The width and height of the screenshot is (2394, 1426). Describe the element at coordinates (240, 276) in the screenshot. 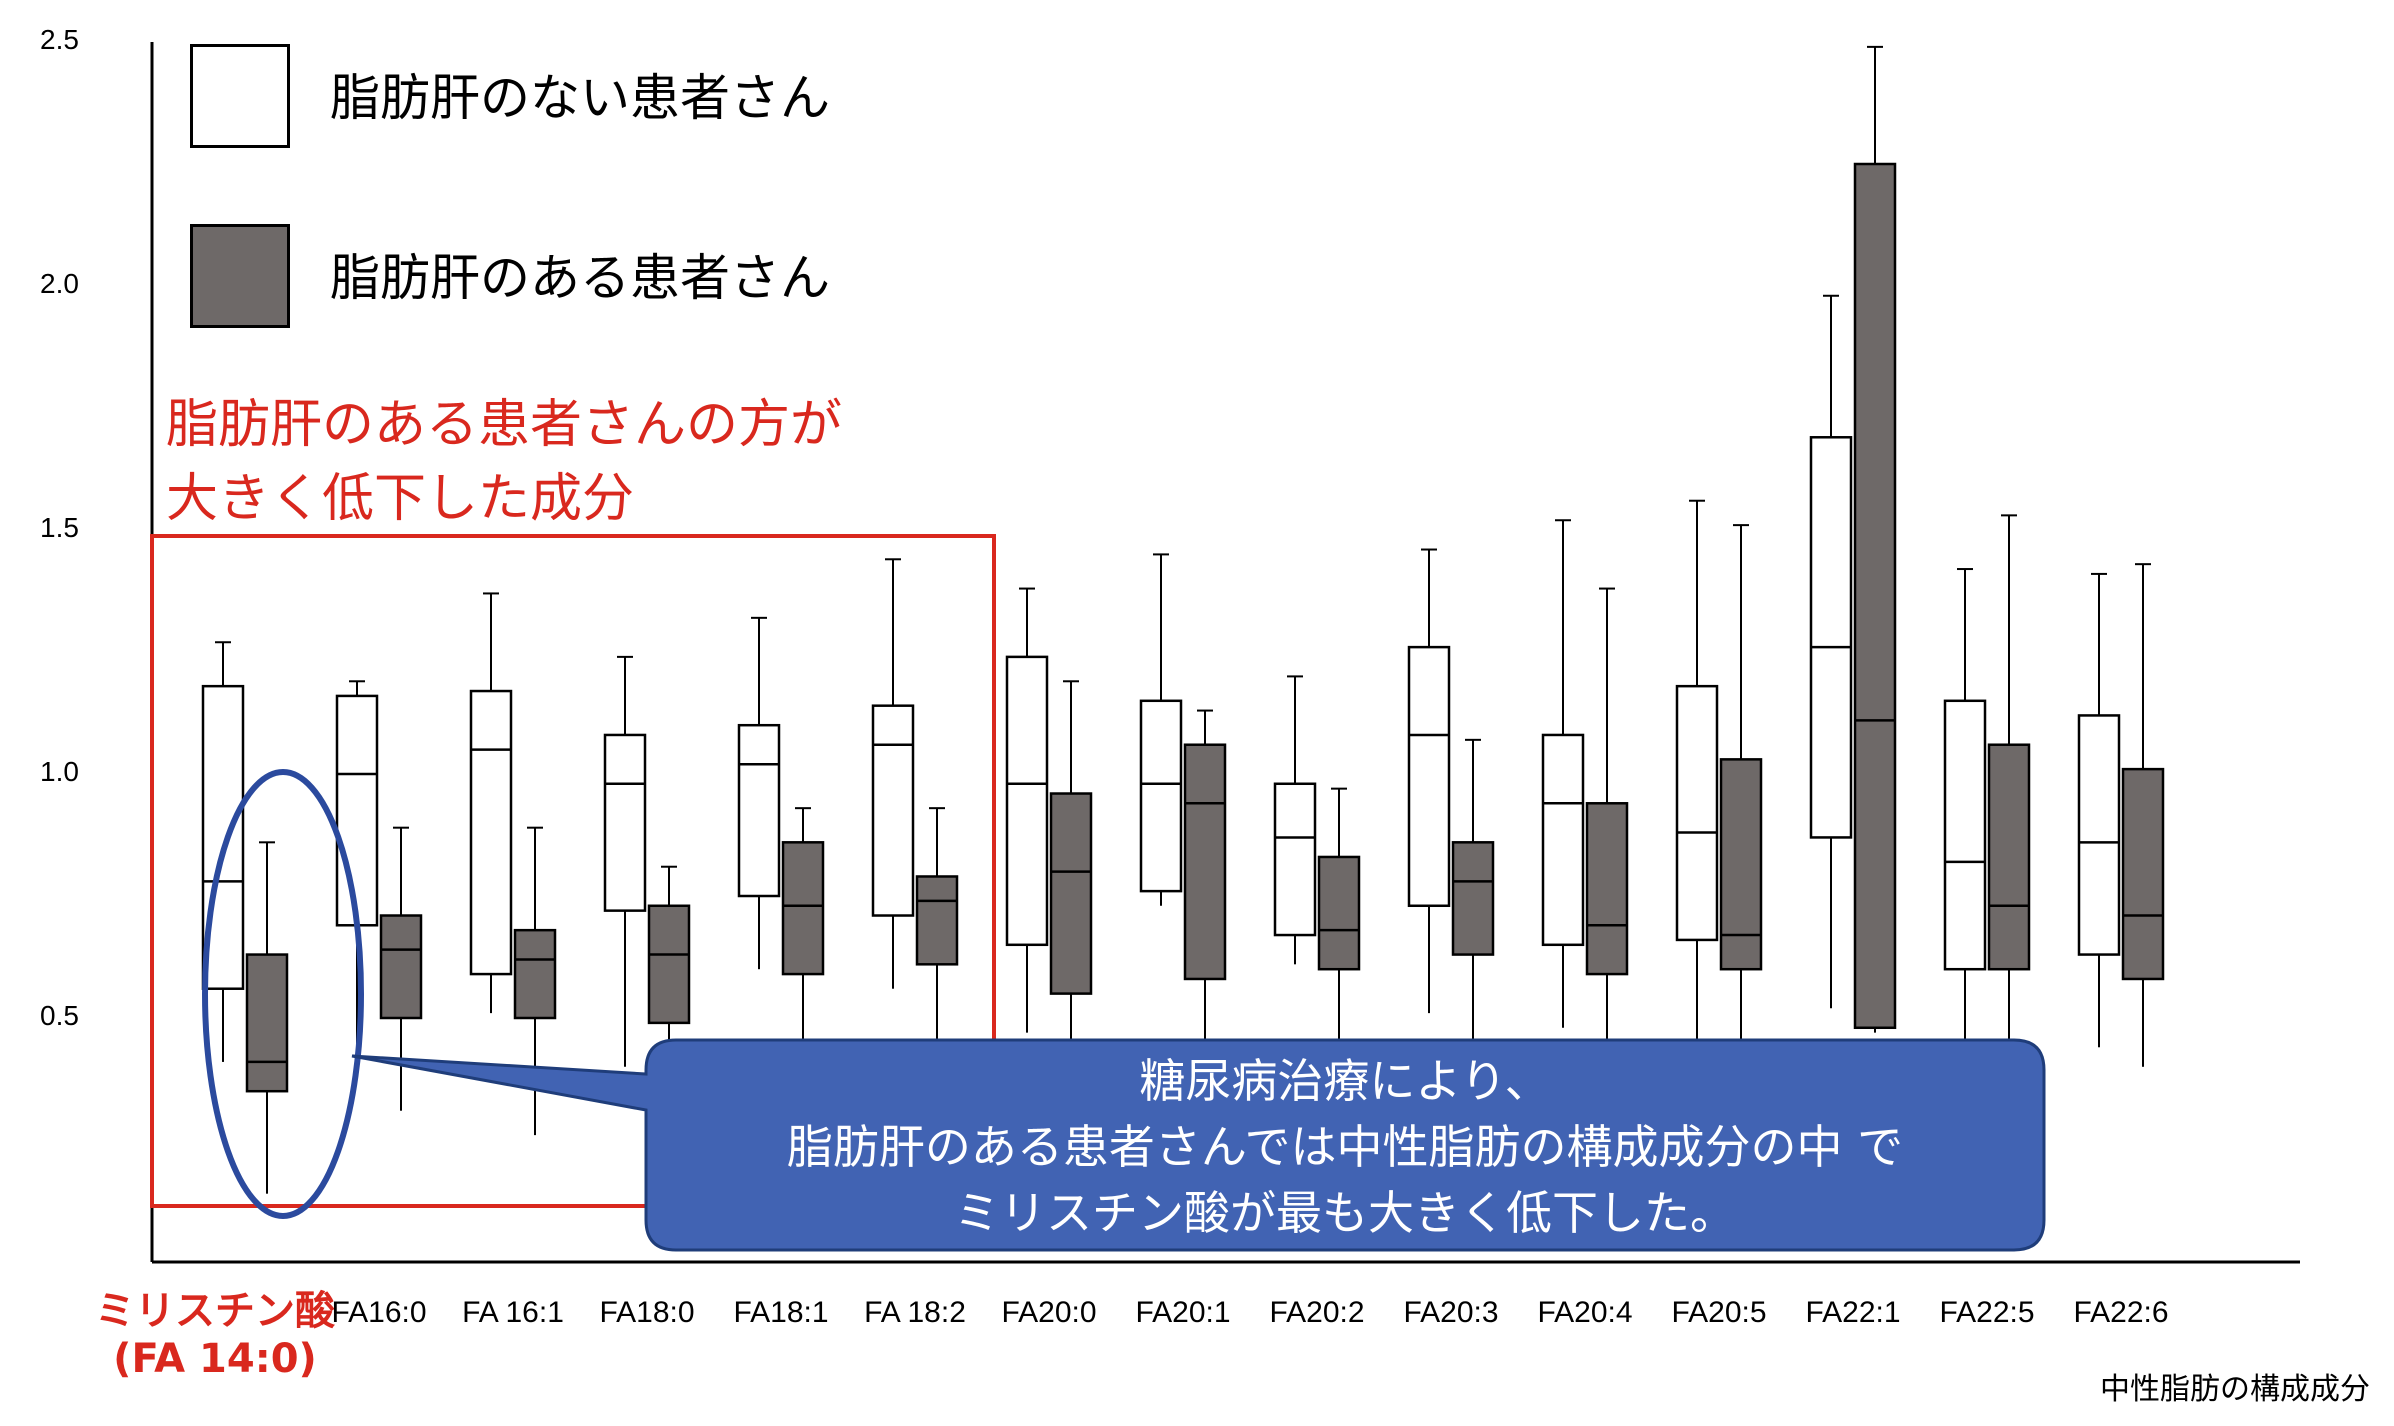

I see `legend-swatch-filled` at that location.